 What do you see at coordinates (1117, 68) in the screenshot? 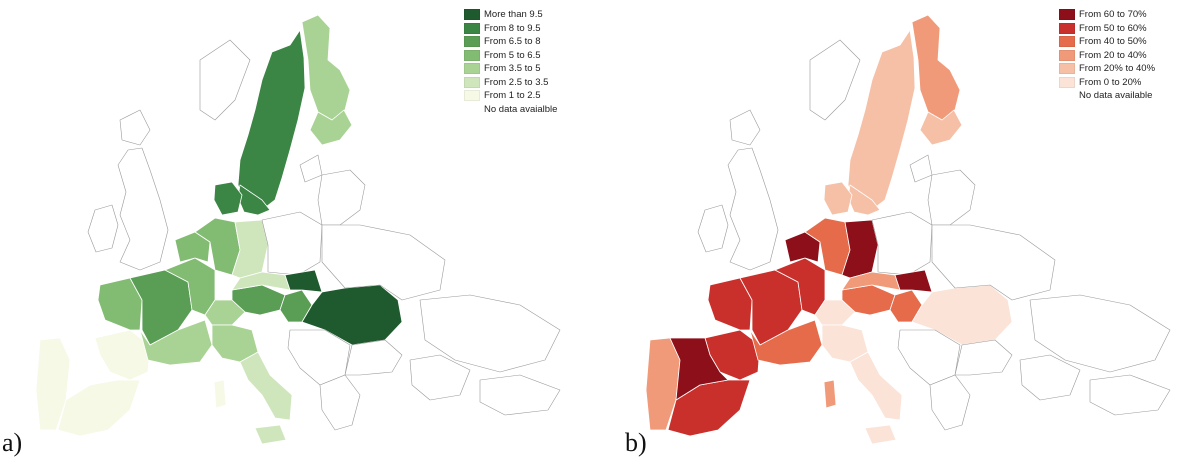
I see `legend-label: From 20% to 40%` at bounding box center [1117, 68].